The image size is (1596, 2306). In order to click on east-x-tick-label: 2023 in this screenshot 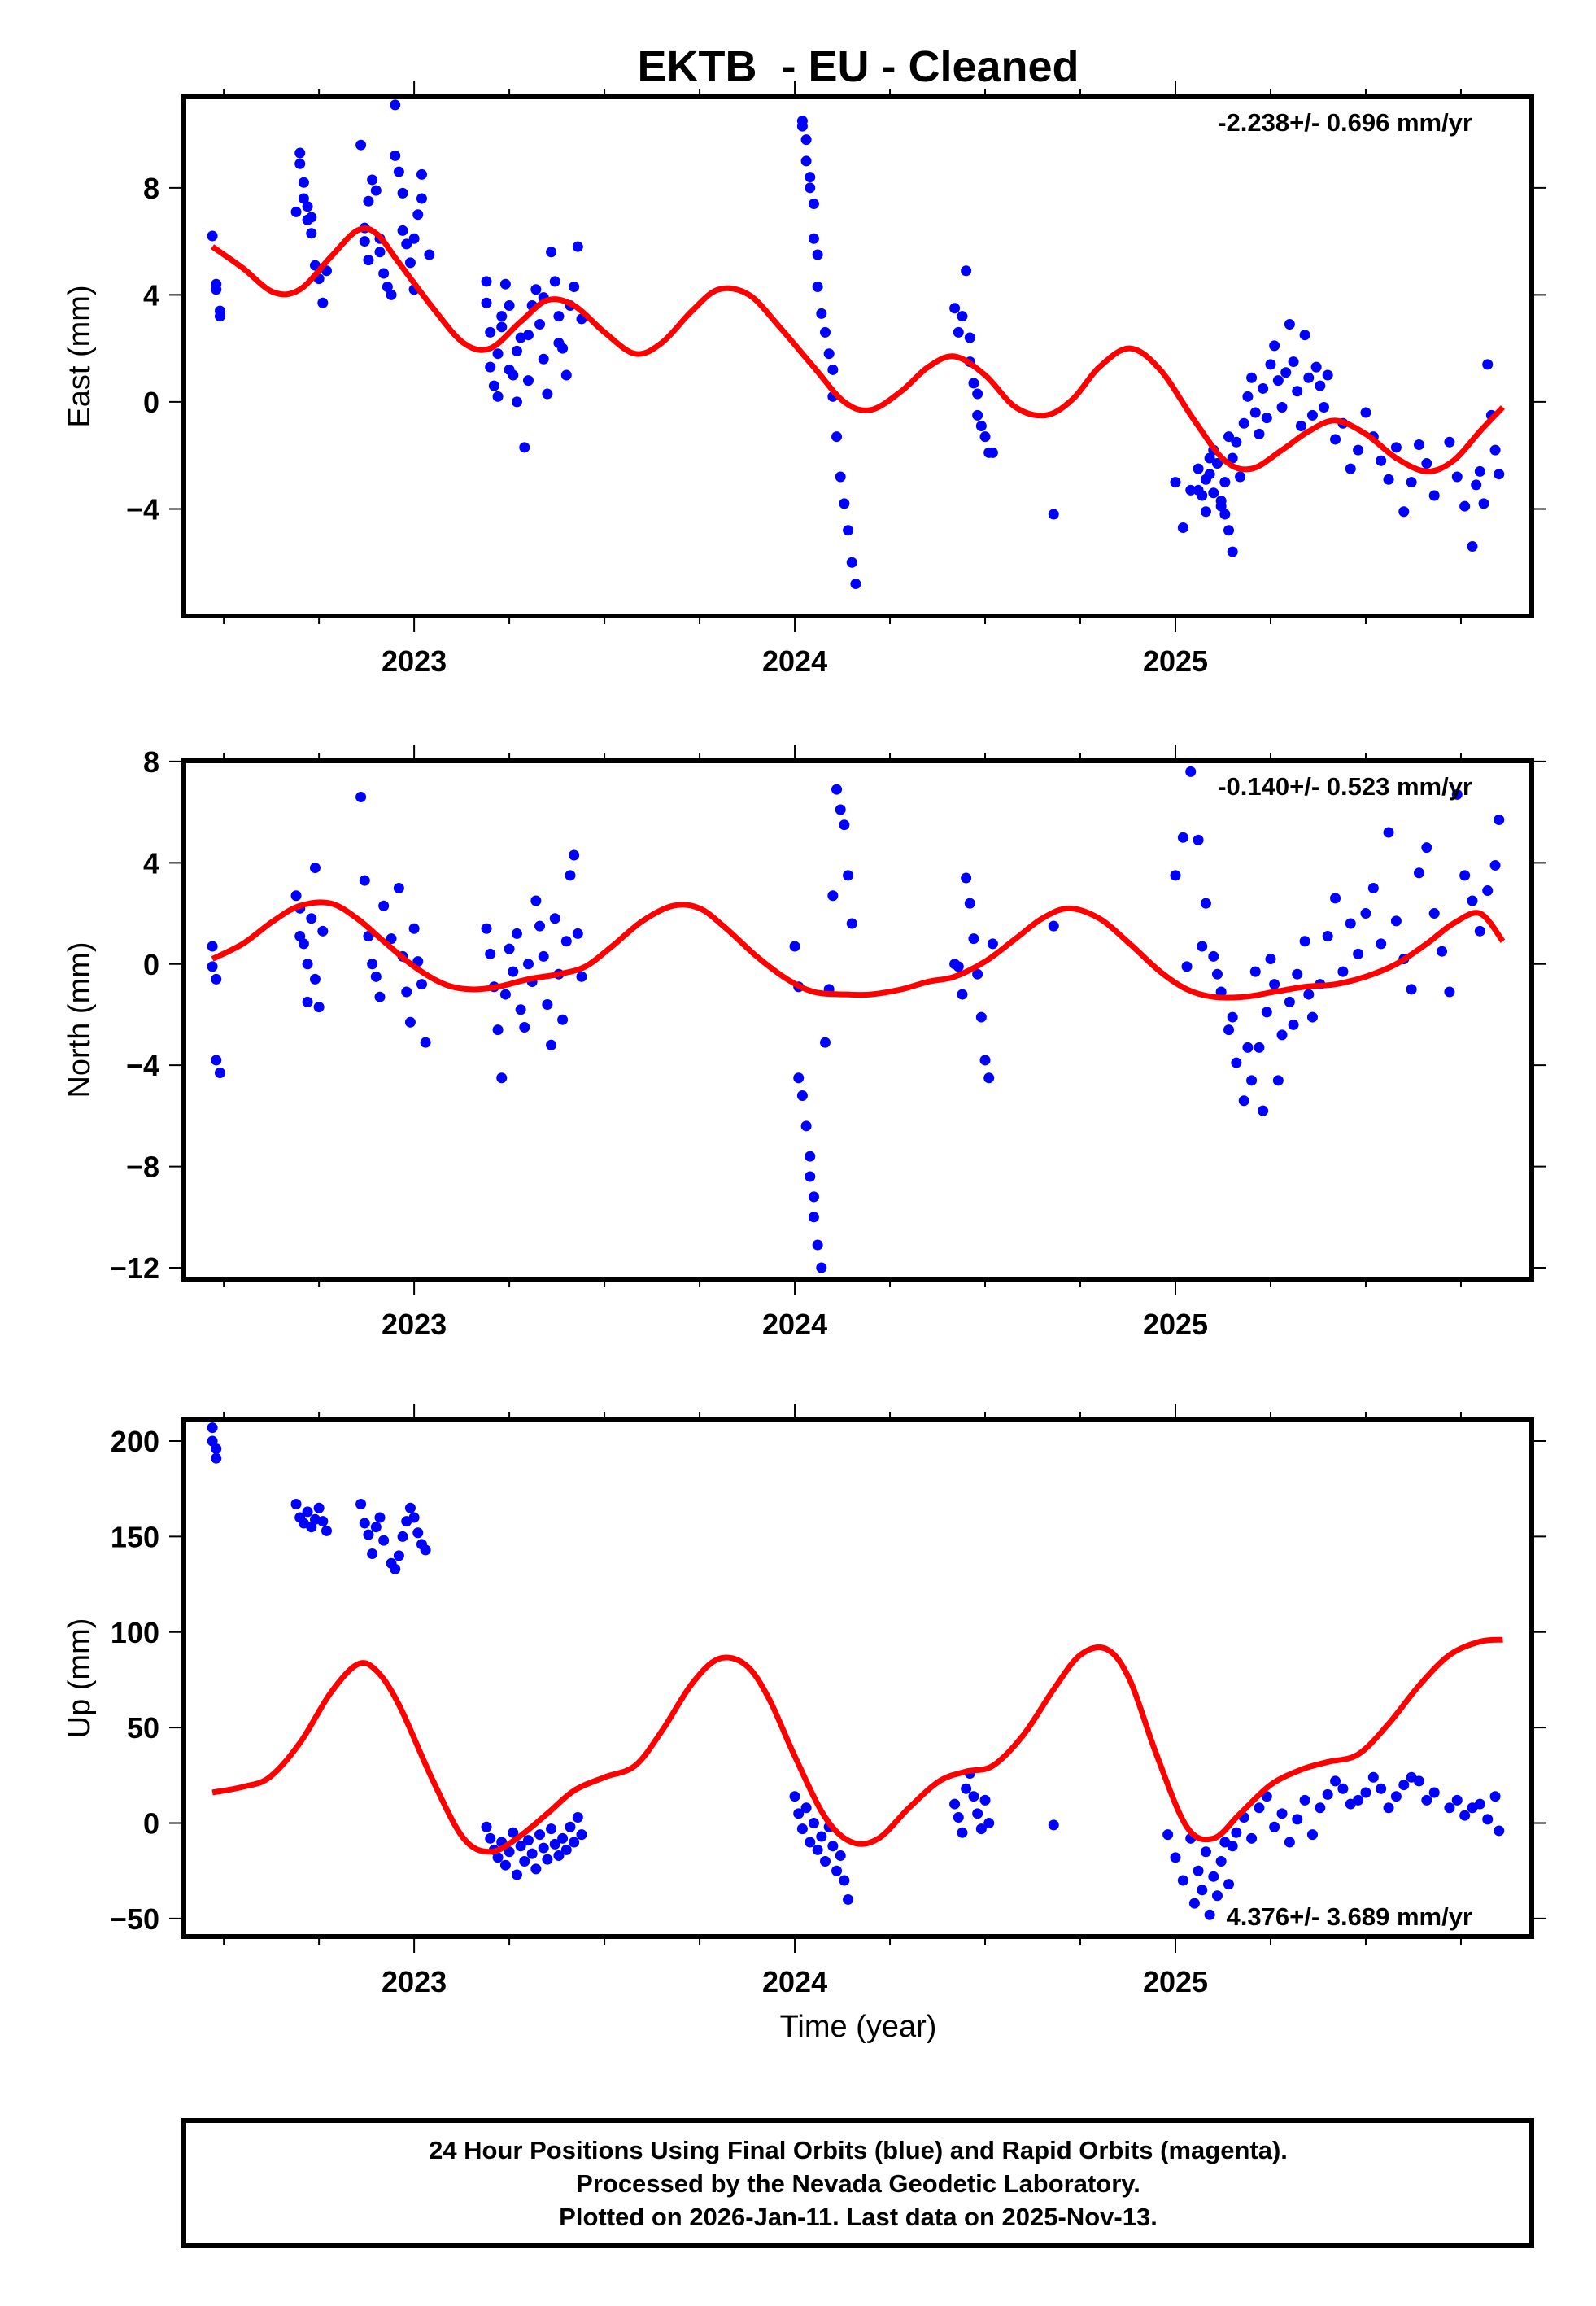, I will do `click(414, 661)`.